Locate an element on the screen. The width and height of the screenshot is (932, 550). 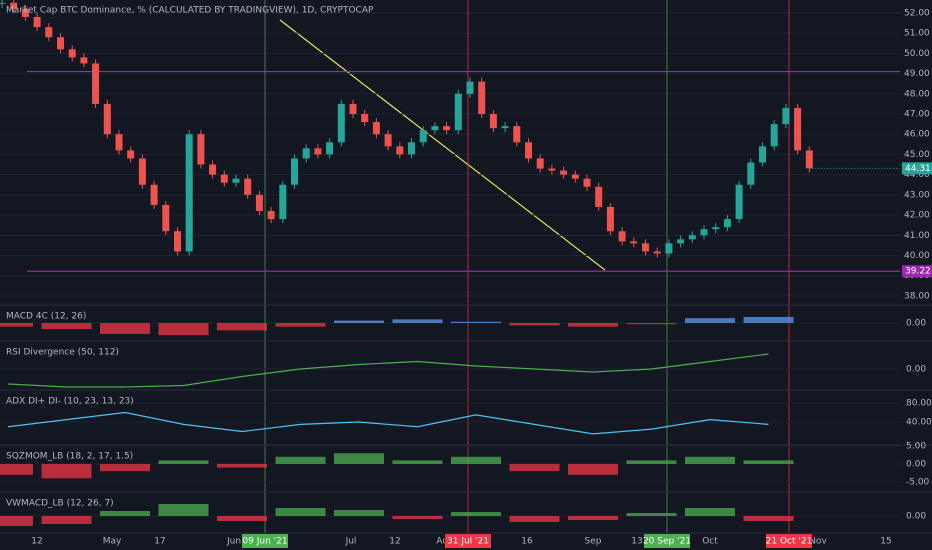
y-tick-label: 38.00 is located at coordinates (917, 296).